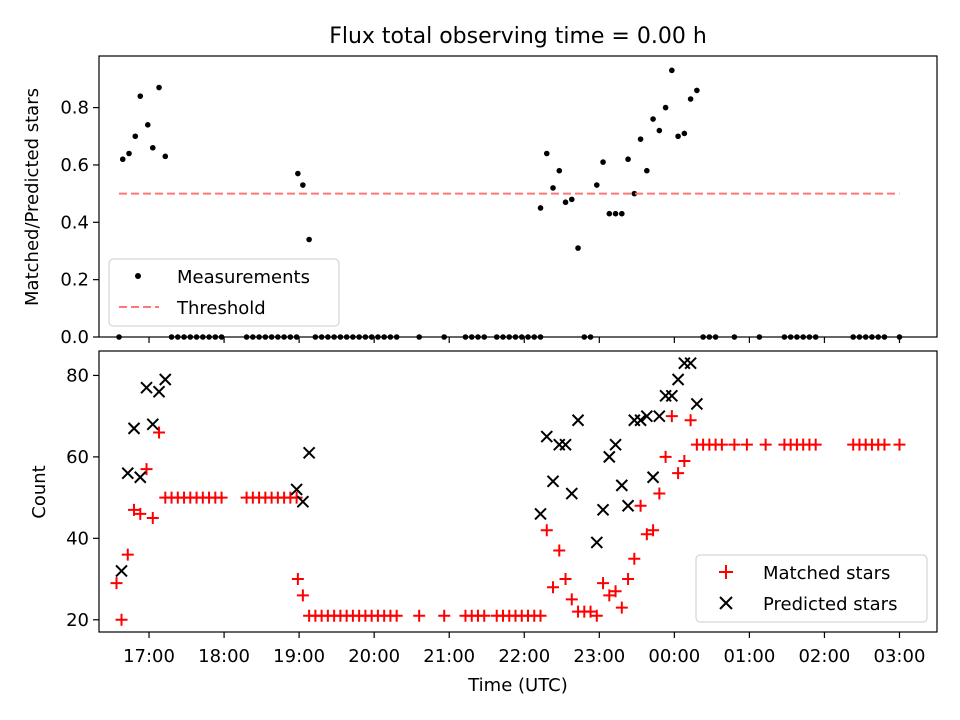  What do you see at coordinates (149, 656) in the screenshot?
I see `x-tick-label: 17:00` at bounding box center [149, 656].